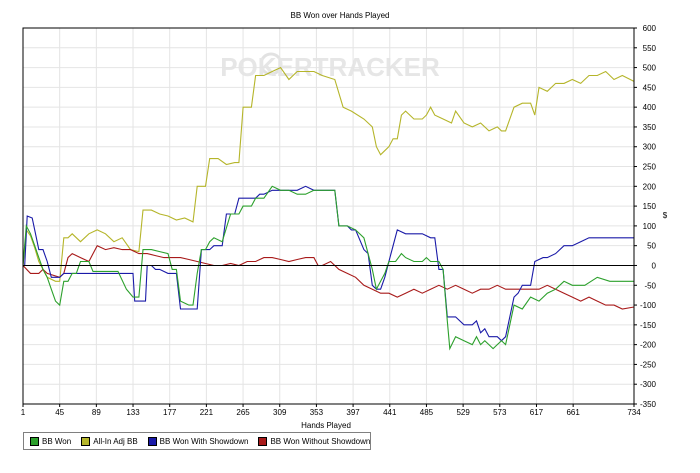 Image resolution: width=700 pixels, height=473 pixels. I want to click on y-tick-label: -250, so click(648, 364).